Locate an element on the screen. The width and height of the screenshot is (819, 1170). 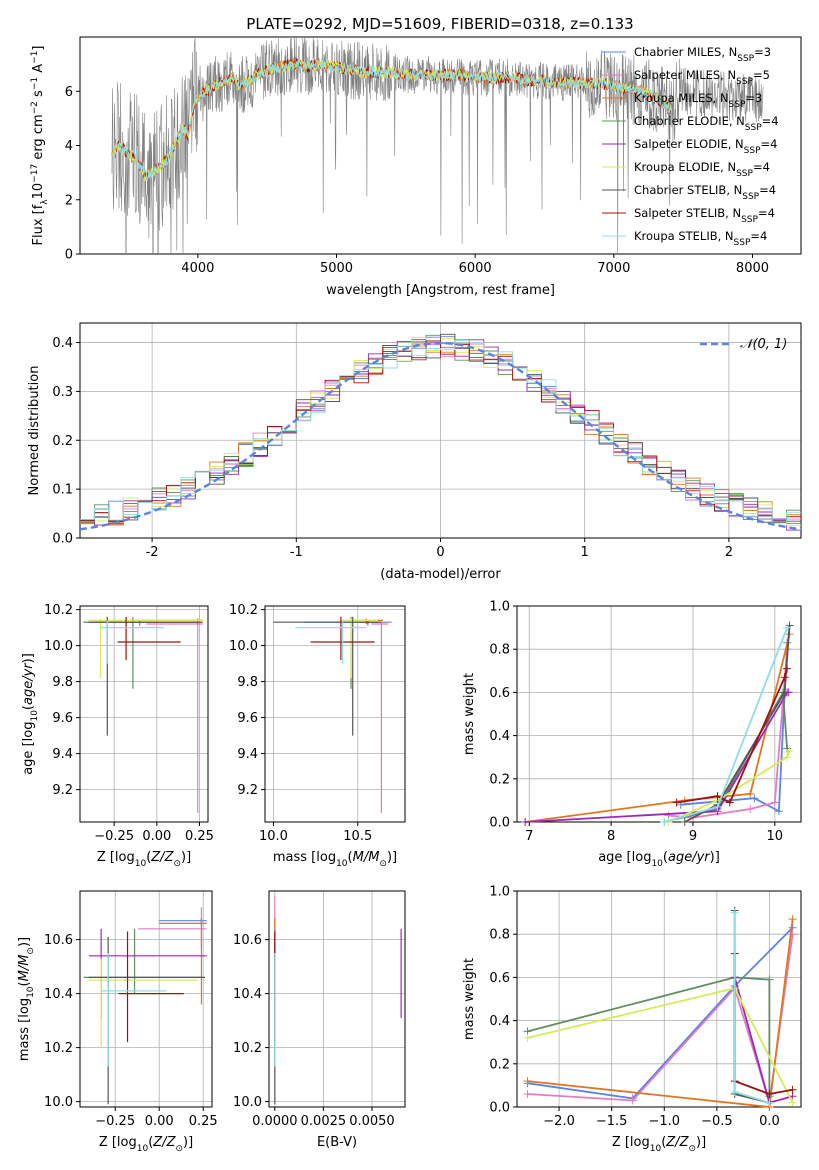
weight_vs_Z-xlabel: Z [log10(Z/Z⊙)] is located at coordinates (659, 1144).